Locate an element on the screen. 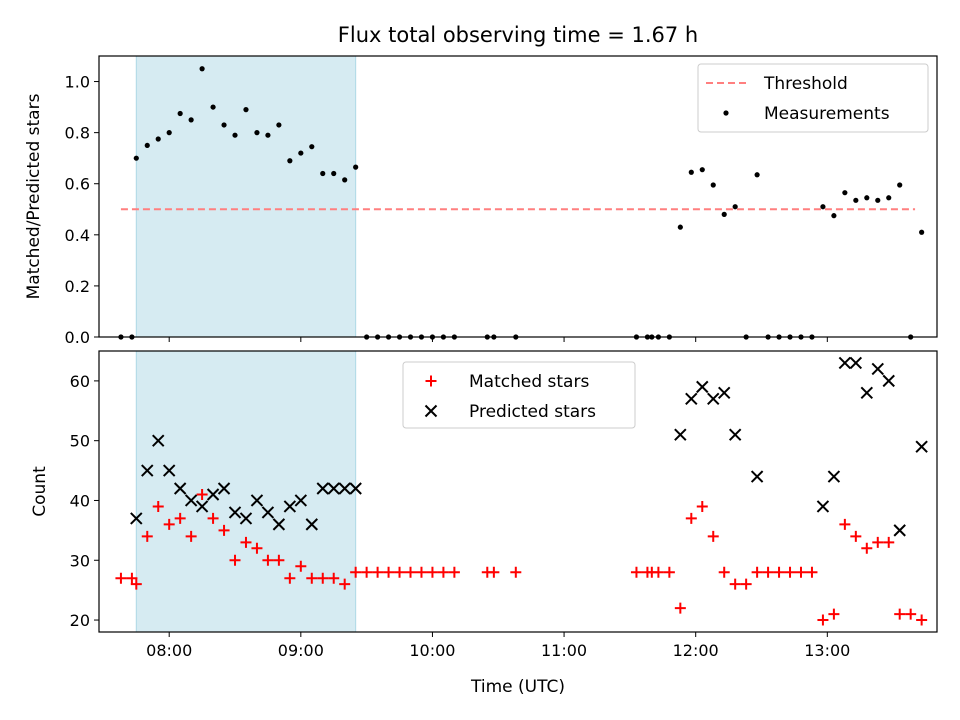  figure-title: Flux total observing time = 1.67 h is located at coordinates (518, 35).